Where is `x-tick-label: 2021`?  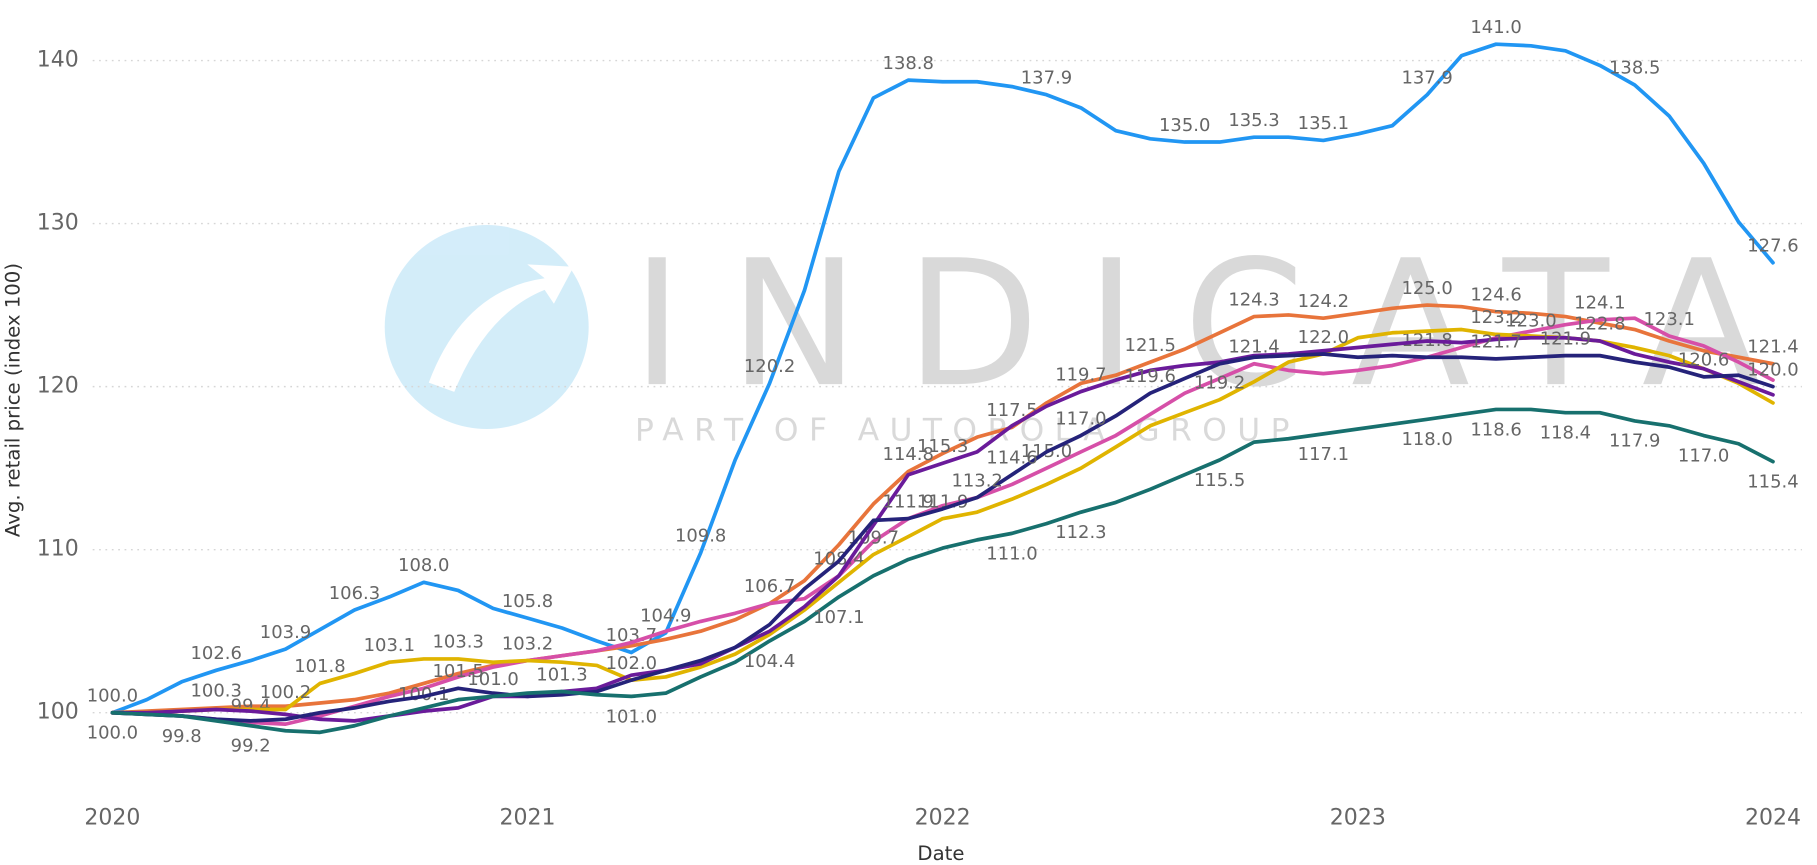 x-tick-label: 2021 is located at coordinates (528, 818).